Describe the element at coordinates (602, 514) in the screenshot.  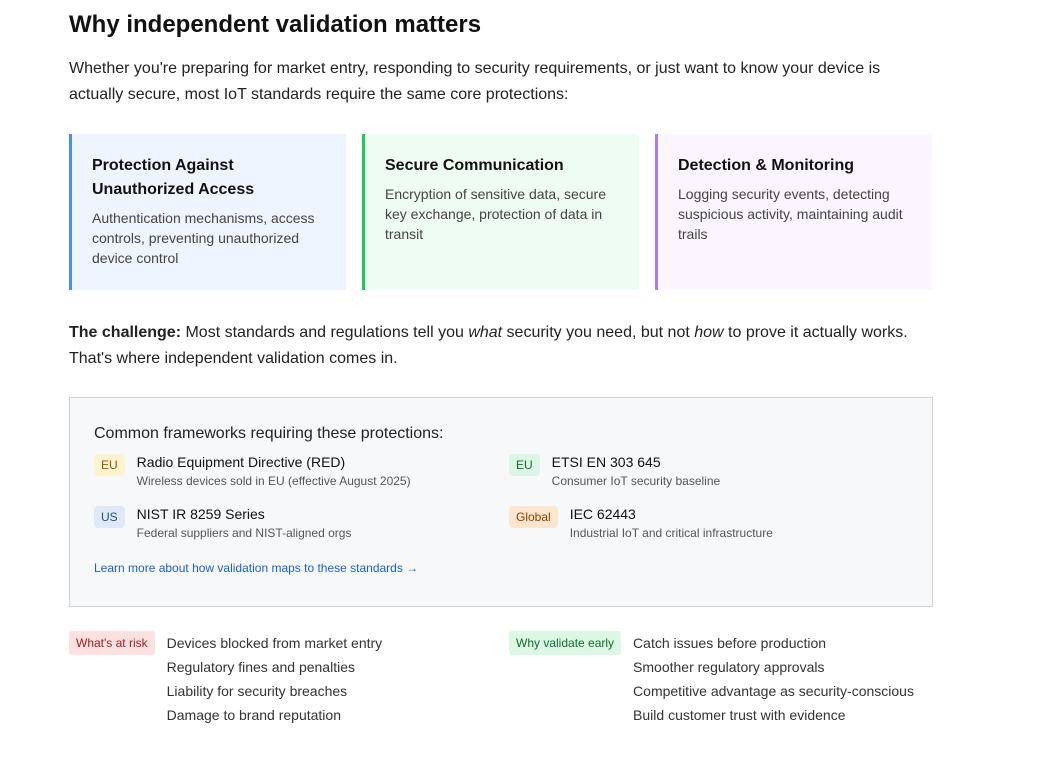
I see `framework-name: IEC 62443` at that location.